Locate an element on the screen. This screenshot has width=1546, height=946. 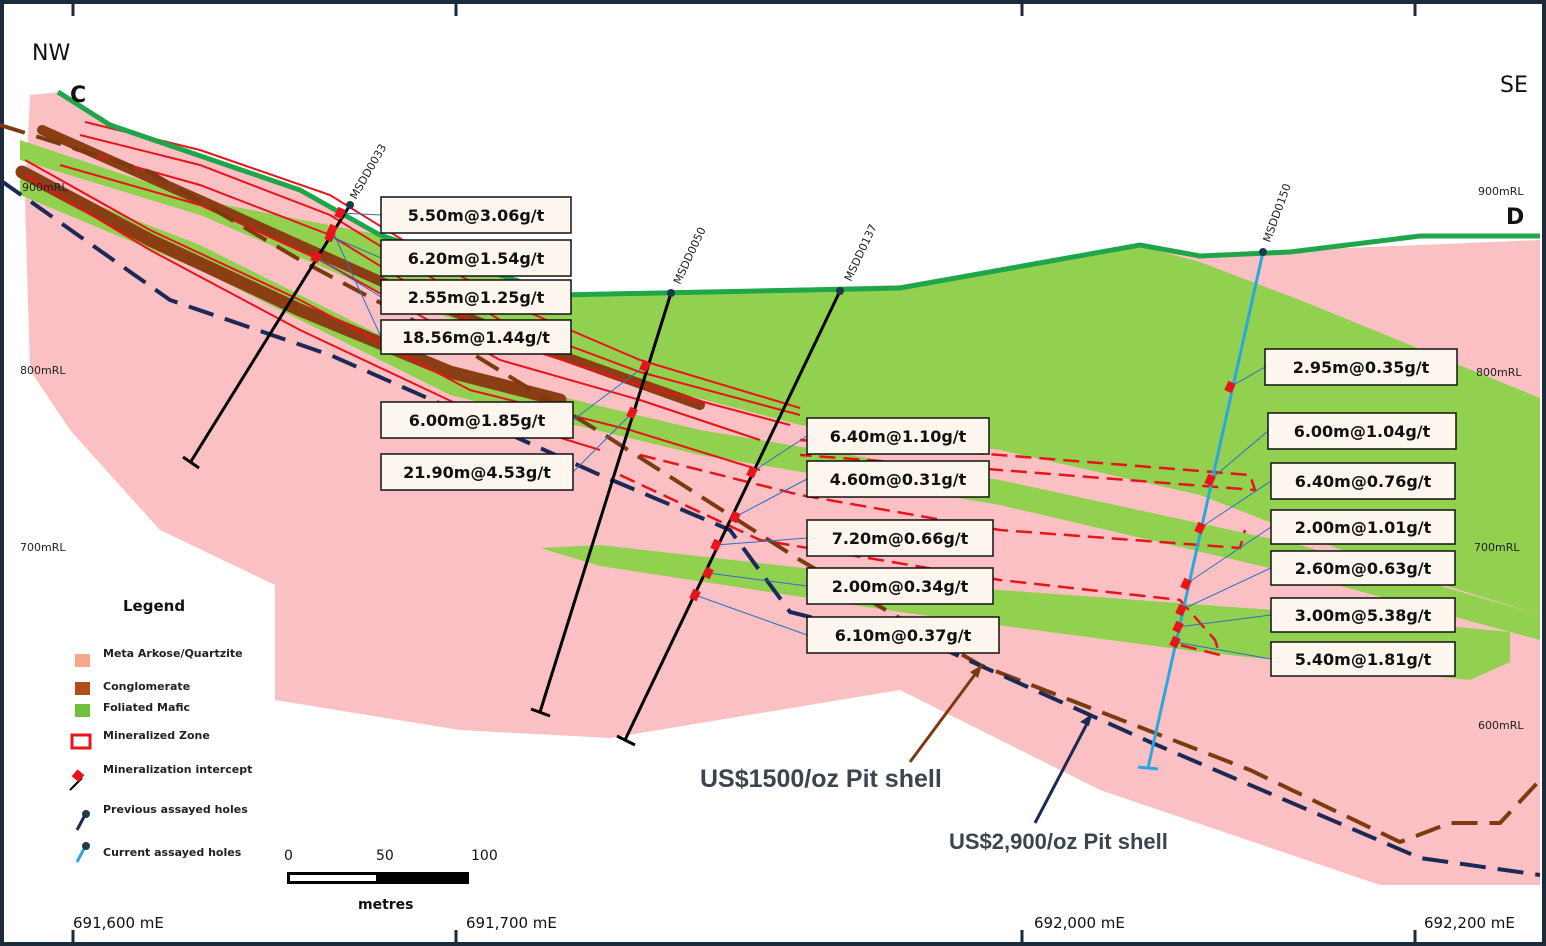
scale-bar is located at coordinates (333, 878).